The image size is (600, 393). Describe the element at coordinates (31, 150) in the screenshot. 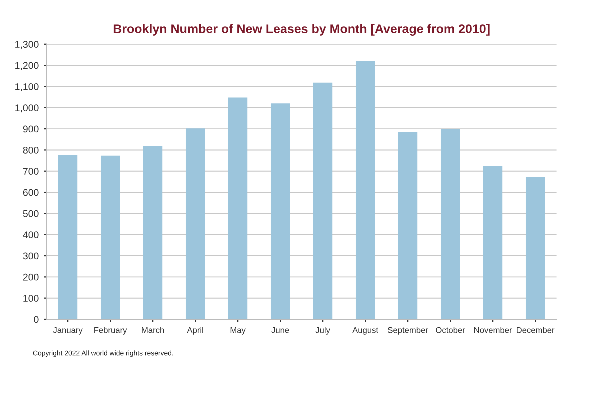

I see `y-tick-label: 800` at that location.